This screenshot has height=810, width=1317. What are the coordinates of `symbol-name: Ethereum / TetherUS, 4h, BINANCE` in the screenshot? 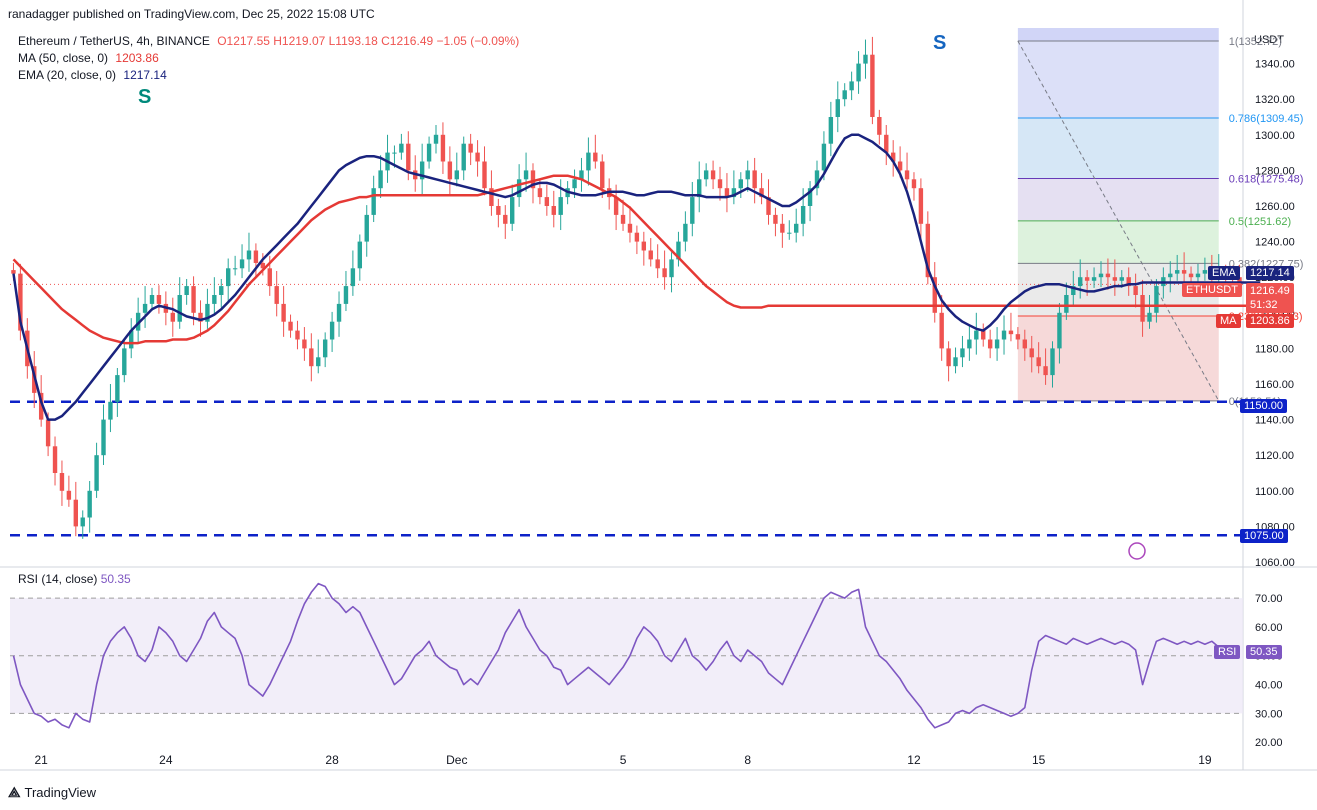 It's located at (114, 41).